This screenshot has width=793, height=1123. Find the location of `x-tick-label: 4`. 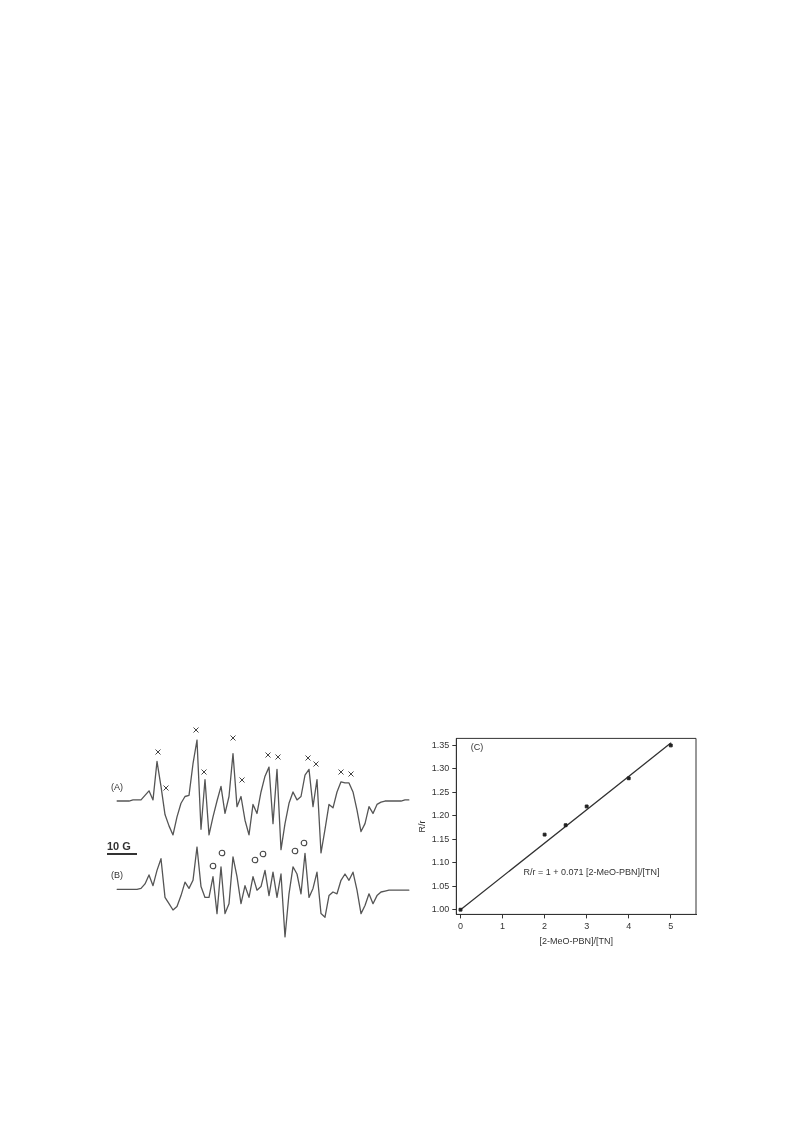

x-tick-label: 4 is located at coordinates (629, 926).